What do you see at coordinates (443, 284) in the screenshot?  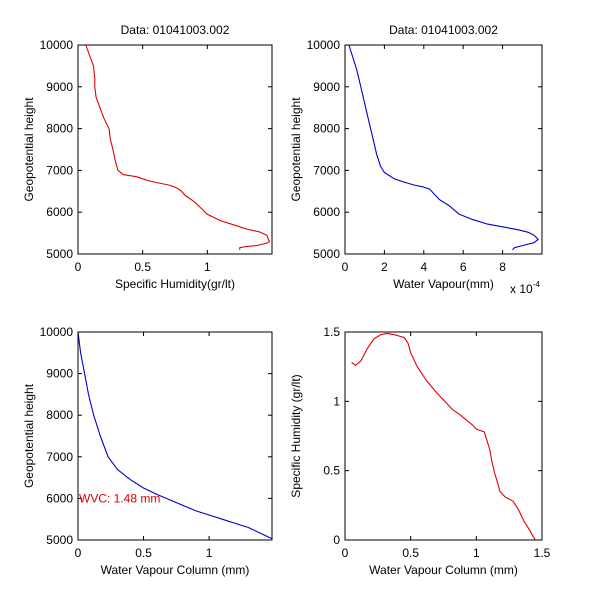 I see `x-axis-label: Water Vapour(mm)` at bounding box center [443, 284].